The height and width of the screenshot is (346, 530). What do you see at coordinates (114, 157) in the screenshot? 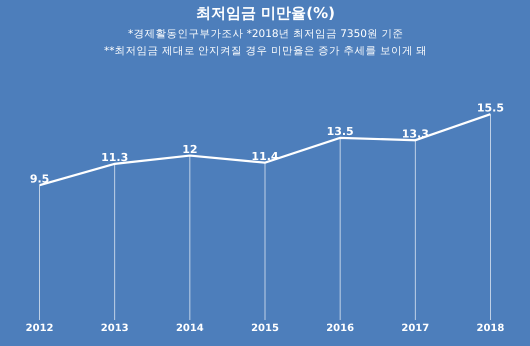
I see `data-label: 11.3` at bounding box center [114, 157].